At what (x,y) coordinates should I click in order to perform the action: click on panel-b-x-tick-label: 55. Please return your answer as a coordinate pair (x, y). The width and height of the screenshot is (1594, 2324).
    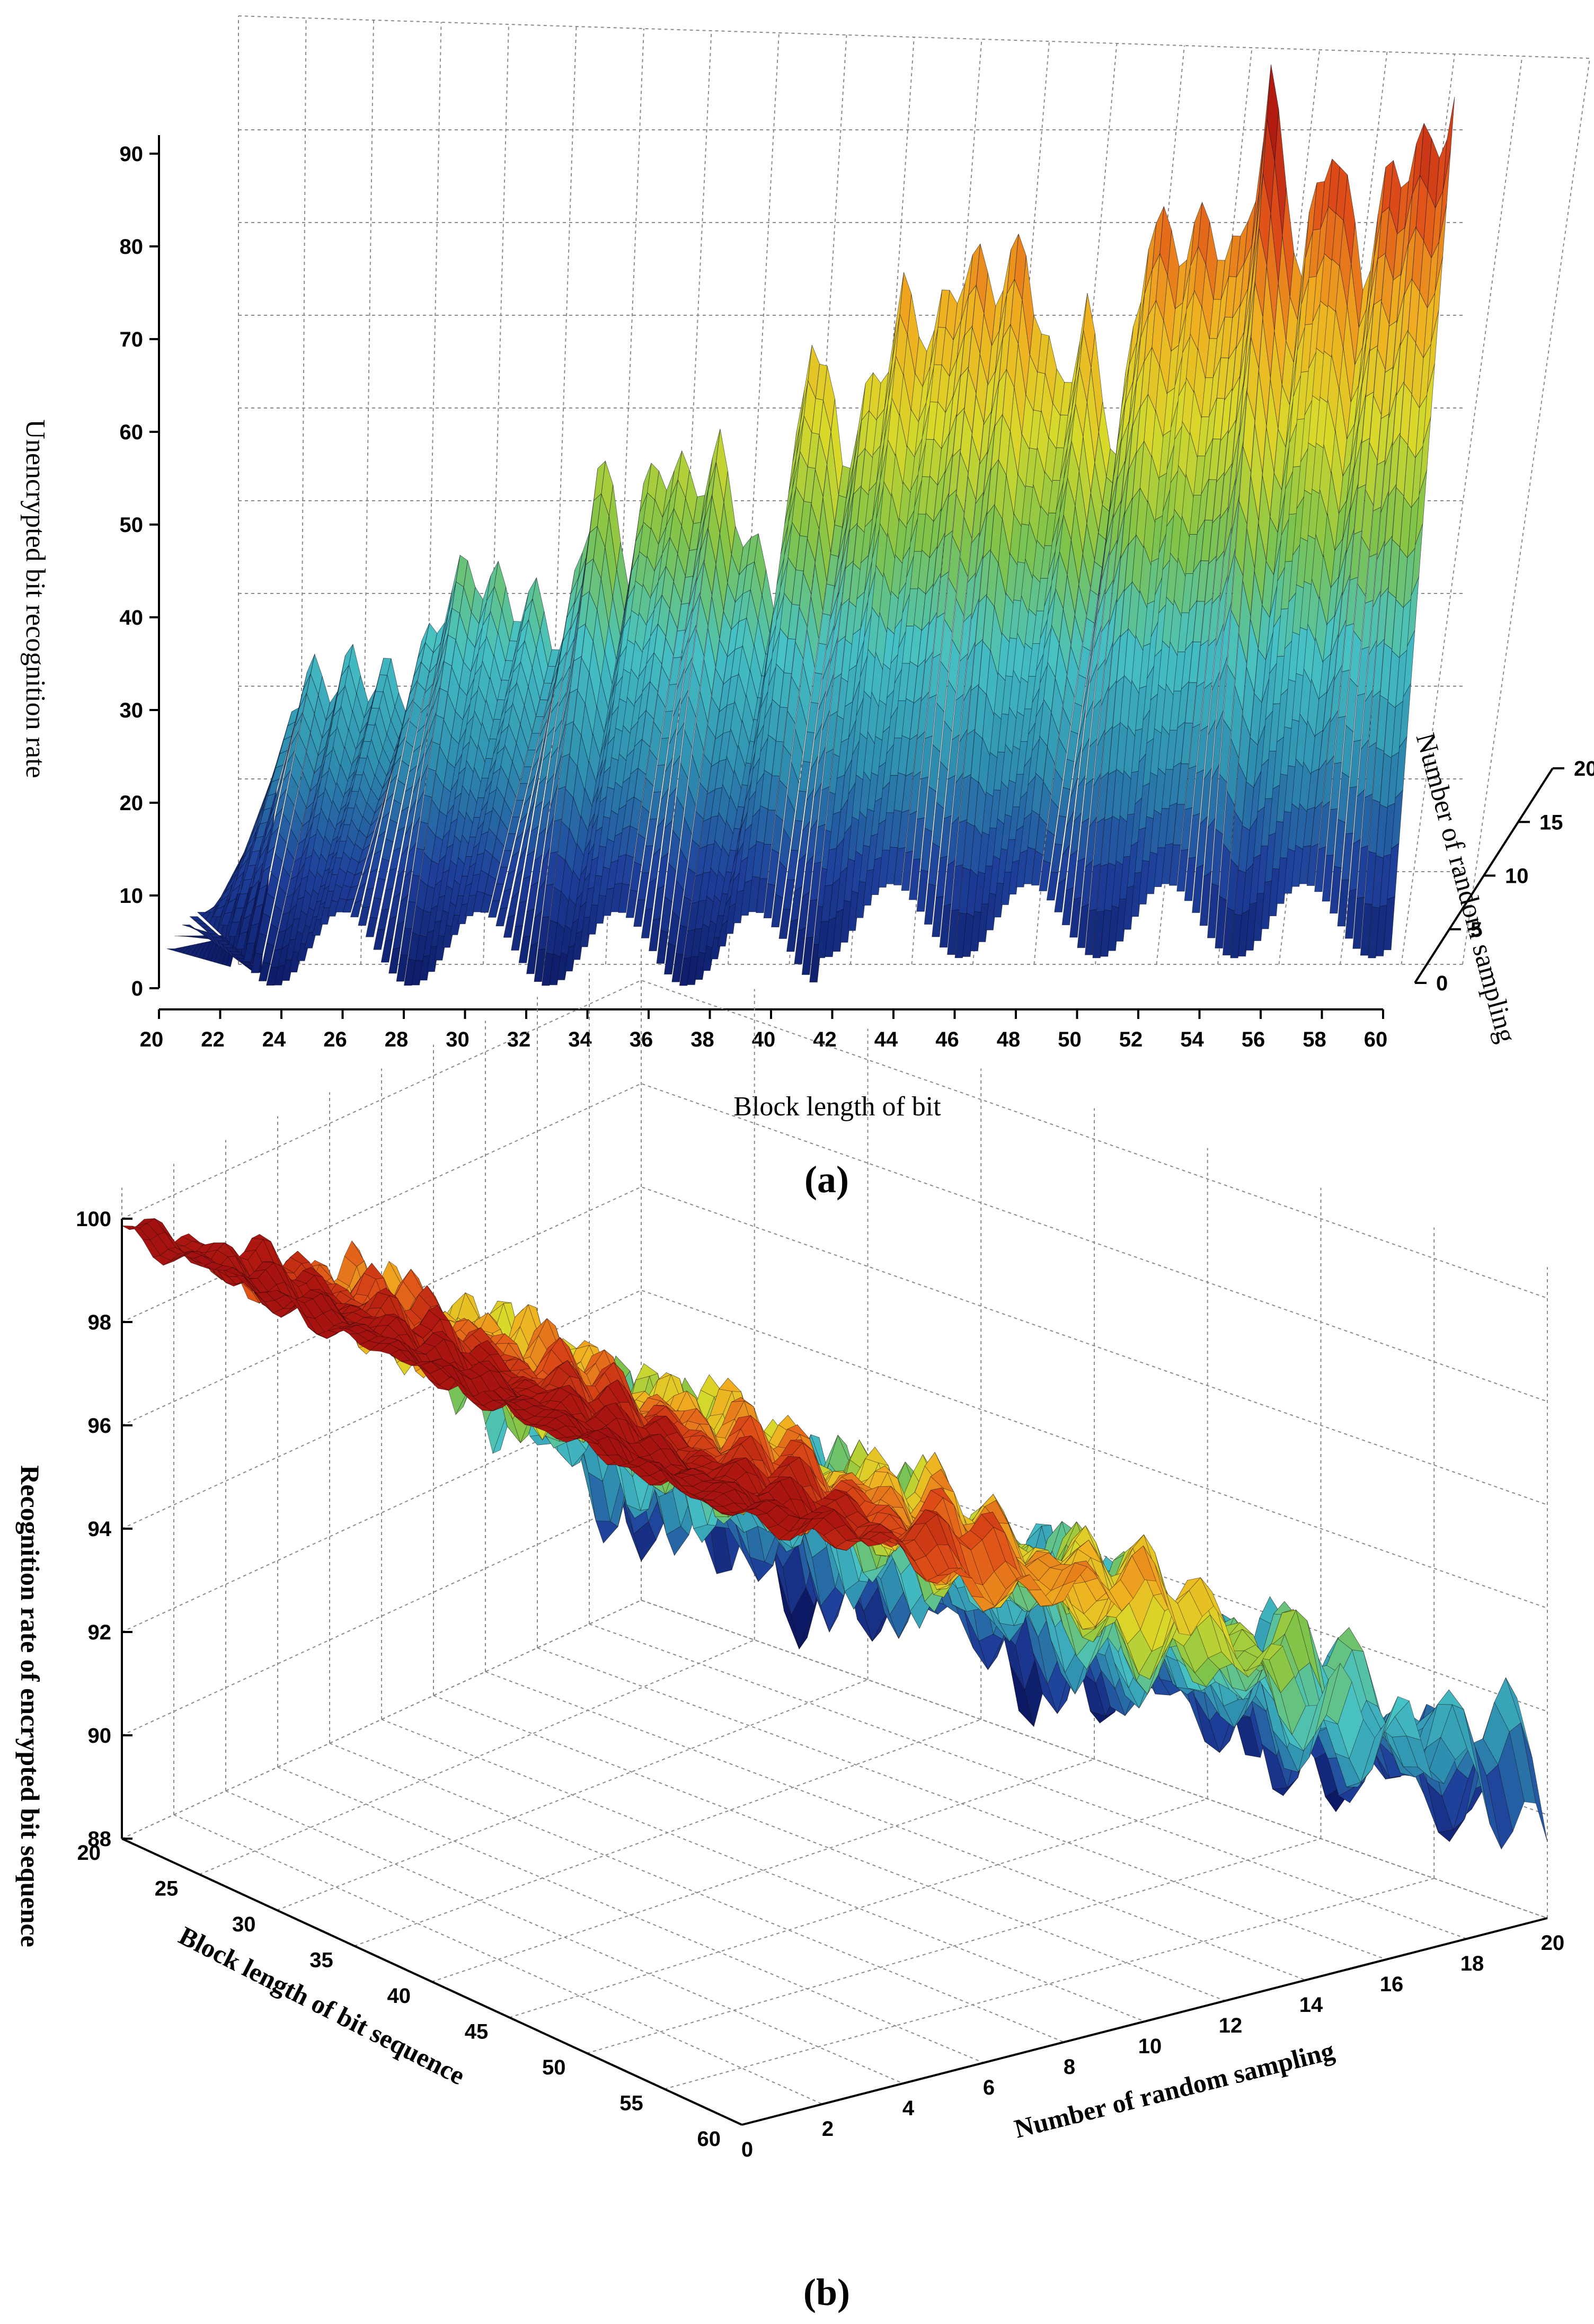
    Looking at the image, I should click on (631, 2103).